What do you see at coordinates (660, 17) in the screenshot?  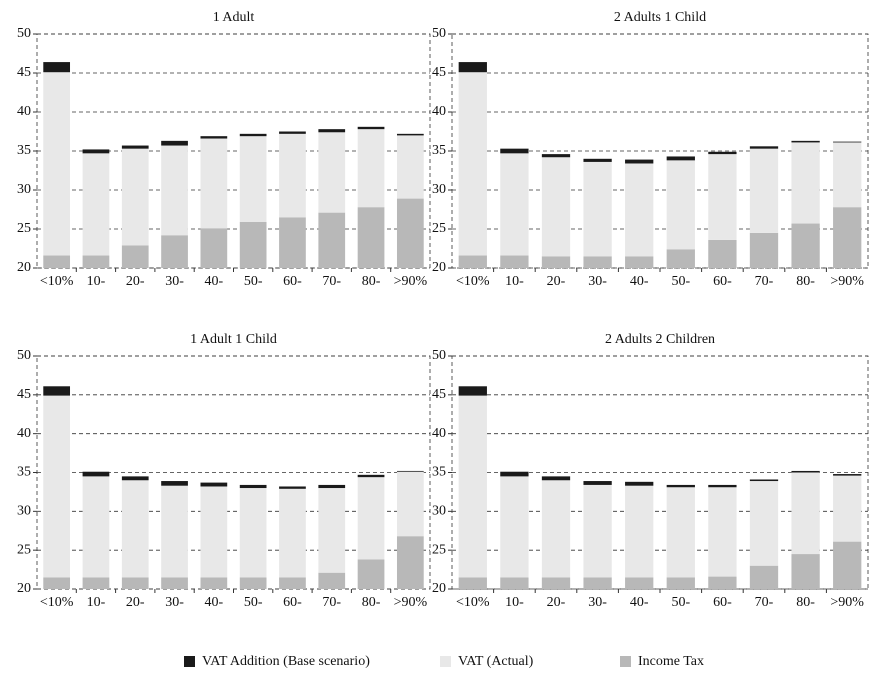 I see `chart-title: 2 Adults 1 Child` at bounding box center [660, 17].